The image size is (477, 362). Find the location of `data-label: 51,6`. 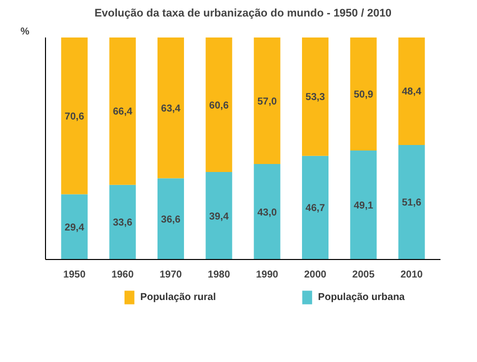

data-label: 51,6 is located at coordinates (412, 203).